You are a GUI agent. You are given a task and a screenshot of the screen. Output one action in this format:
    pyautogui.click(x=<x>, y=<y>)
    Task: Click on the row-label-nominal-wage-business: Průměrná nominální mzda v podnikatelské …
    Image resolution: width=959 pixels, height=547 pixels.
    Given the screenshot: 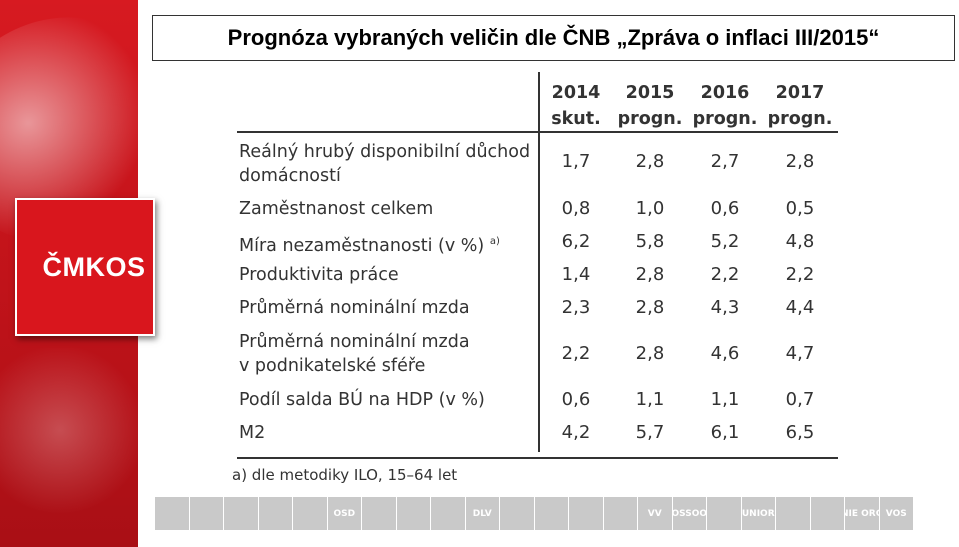 What is the action you would take?
    pyautogui.click(x=354, y=354)
    